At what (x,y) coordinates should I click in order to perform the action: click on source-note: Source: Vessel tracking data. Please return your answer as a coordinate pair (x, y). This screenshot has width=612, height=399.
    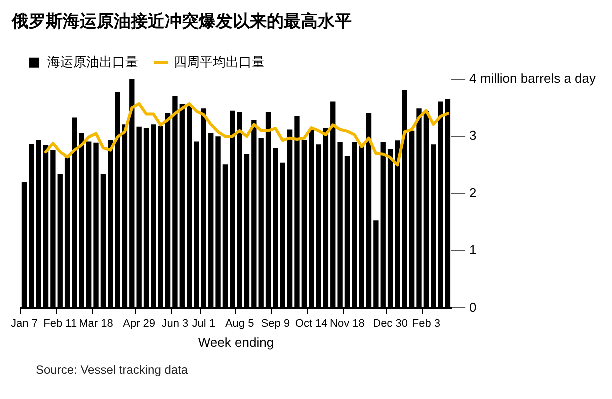
    Looking at the image, I should click on (113, 370).